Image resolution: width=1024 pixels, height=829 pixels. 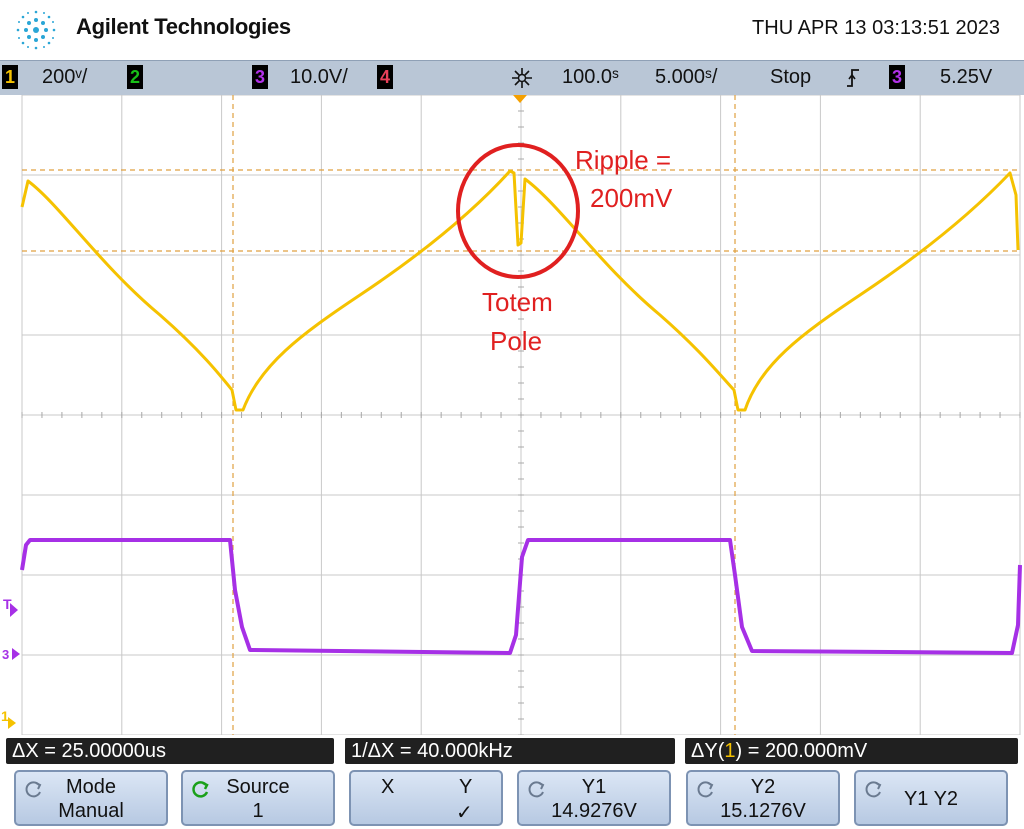 I want to click on date-time: THU APR 13 03:13:51 2023, so click(x=876, y=28).